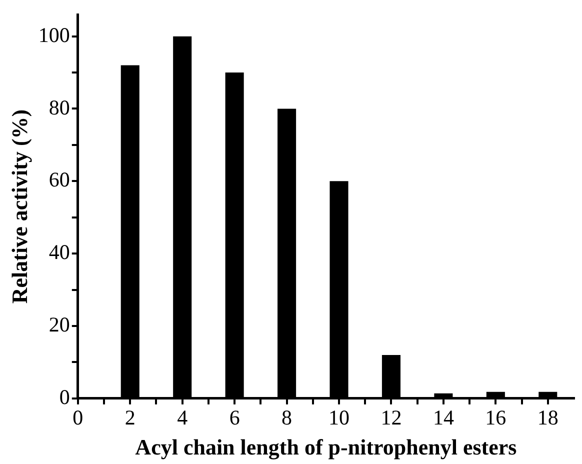 The width and height of the screenshot is (582, 464). Describe the element at coordinates (326, 447) in the screenshot. I see `x-axis-title: Acyl chain length of p-nitrophenyl esters` at that location.